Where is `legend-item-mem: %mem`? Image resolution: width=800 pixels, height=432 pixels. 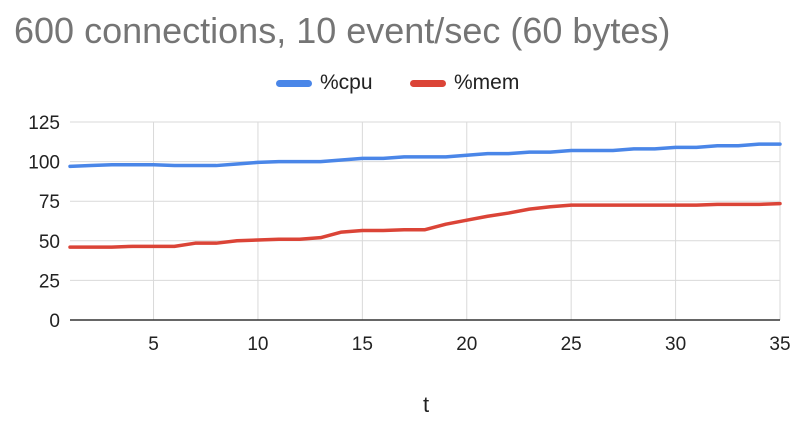
legend-item-mem: %mem is located at coordinates (464, 83).